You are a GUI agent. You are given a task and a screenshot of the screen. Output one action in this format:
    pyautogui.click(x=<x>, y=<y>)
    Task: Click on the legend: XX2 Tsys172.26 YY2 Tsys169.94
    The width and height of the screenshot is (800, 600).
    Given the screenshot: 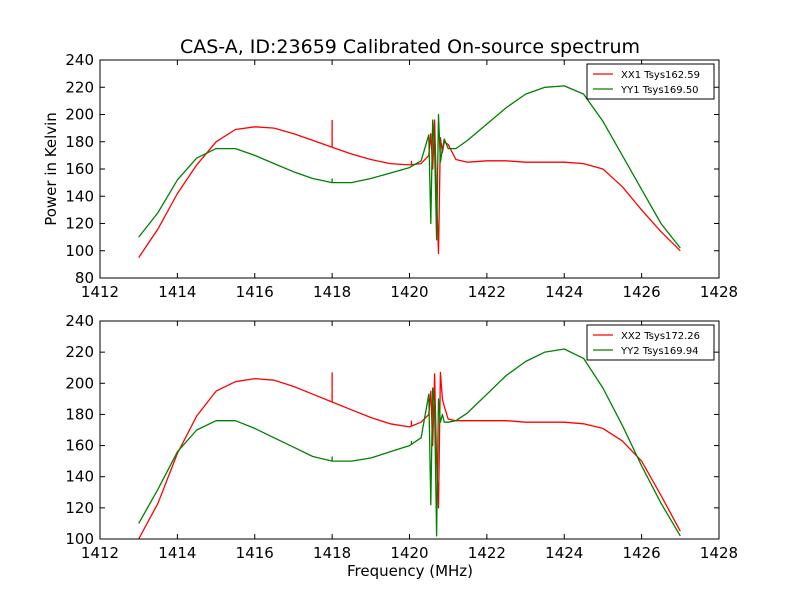 What is the action you would take?
    pyautogui.click(x=650, y=342)
    